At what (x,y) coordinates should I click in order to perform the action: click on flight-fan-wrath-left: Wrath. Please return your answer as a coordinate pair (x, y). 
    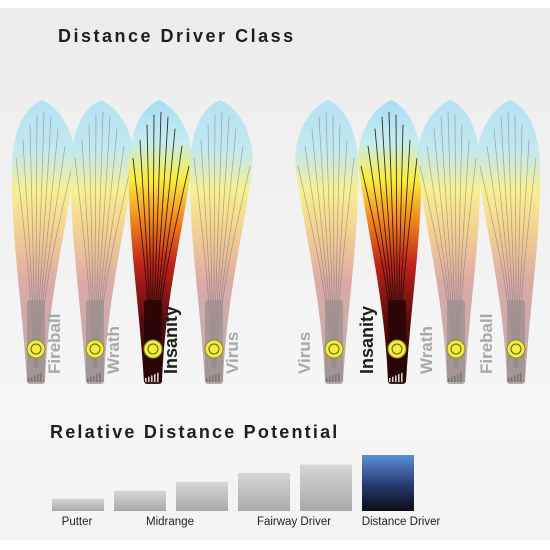
    Looking at the image, I should click on (102, 242).